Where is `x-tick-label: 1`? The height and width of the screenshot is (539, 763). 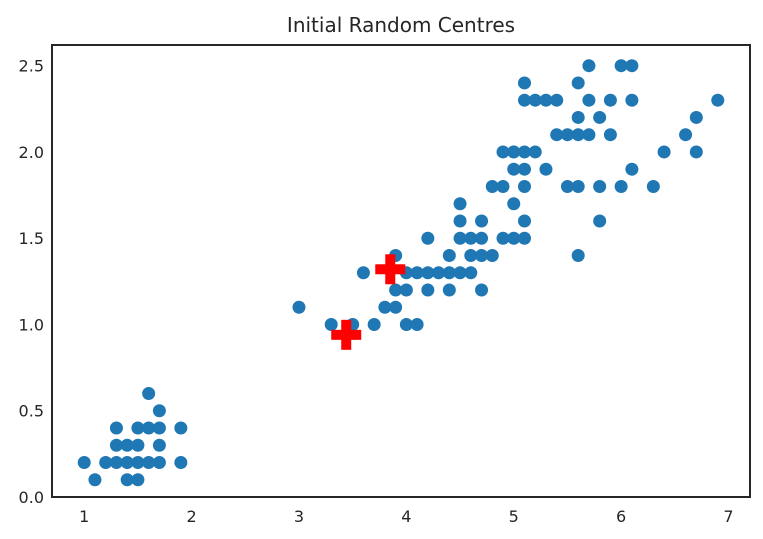
x-tick-label: 1 is located at coordinates (84, 516).